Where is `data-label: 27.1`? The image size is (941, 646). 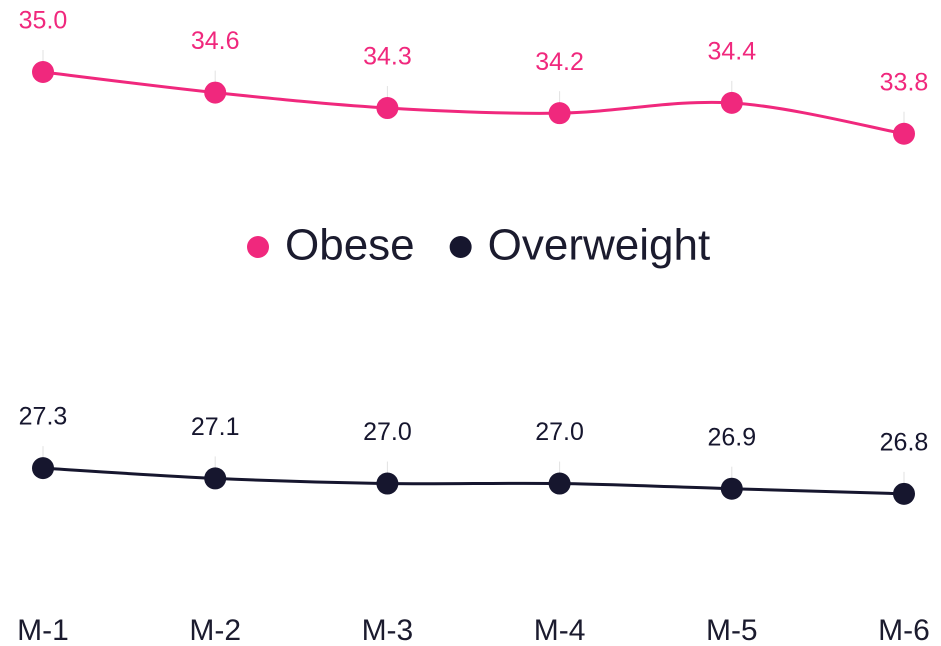
data-label: 27.1 is located at coordinates (215, 427).